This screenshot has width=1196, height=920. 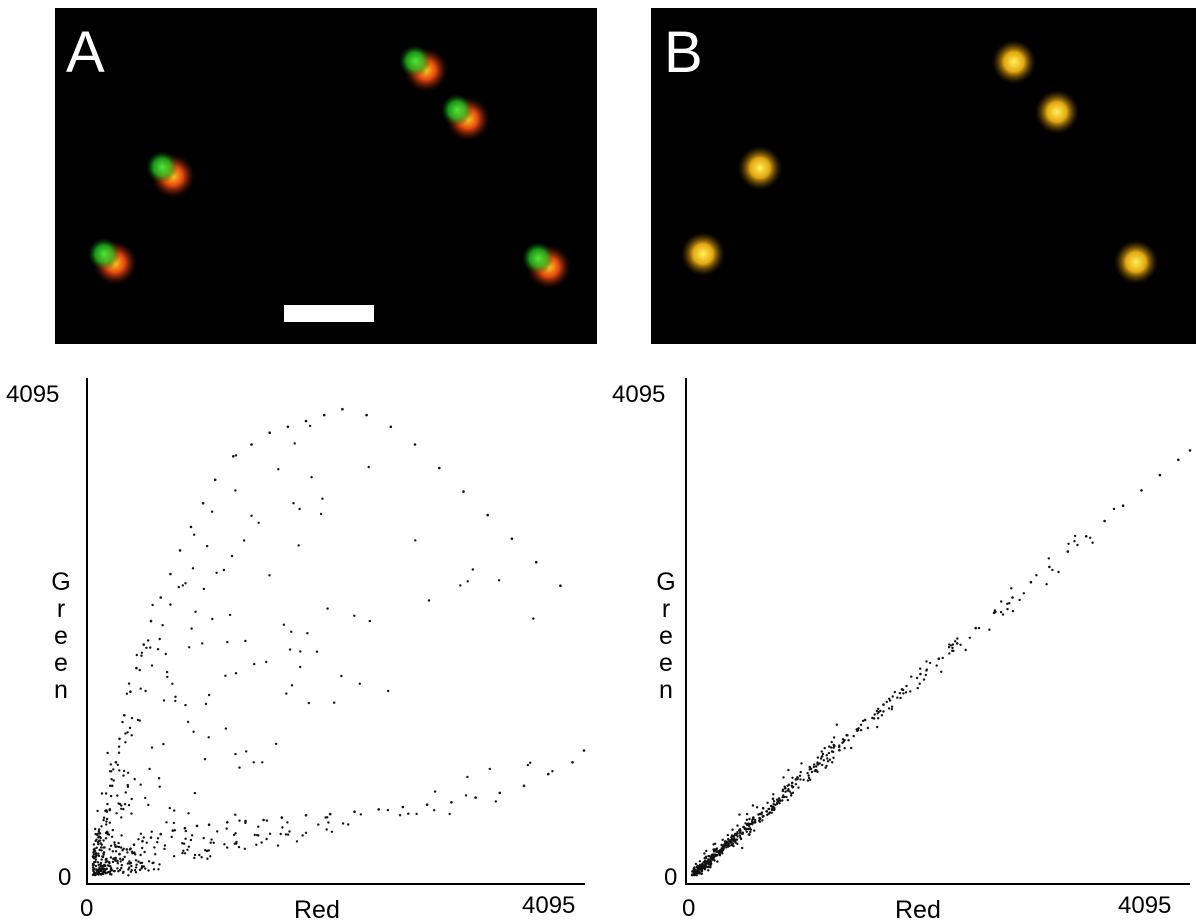 What do you see at coordinates (317, 908) in the screenshot?
I see `x-axis-title-a: Red` at bounding box center [317, 908].